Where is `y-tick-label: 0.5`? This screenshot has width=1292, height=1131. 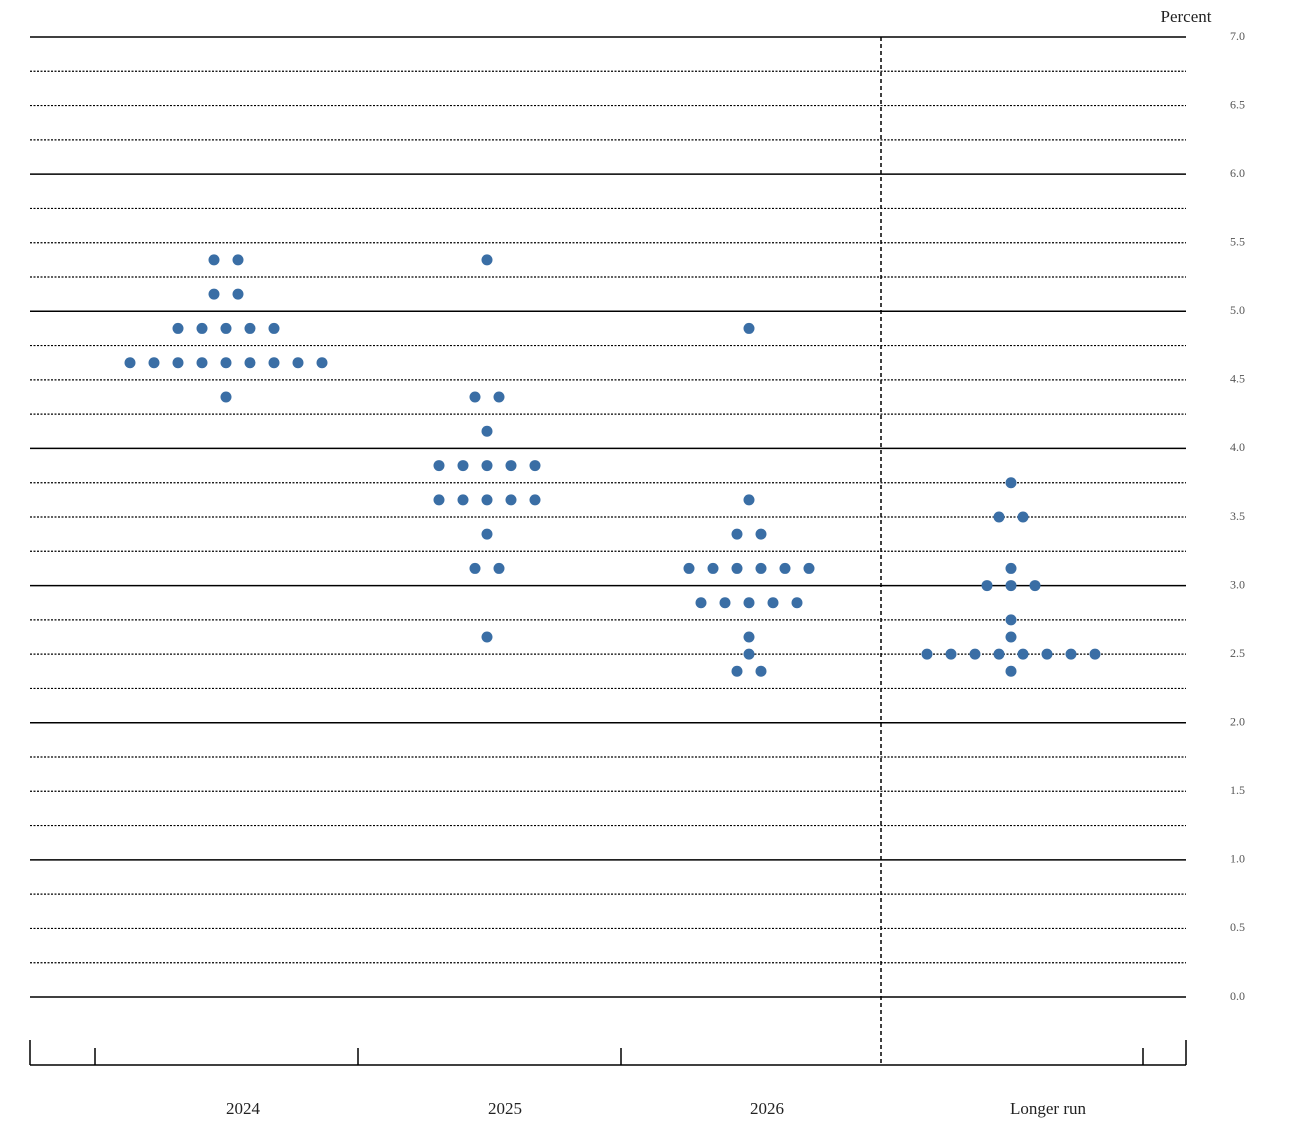
y-tick-label: 0.5 is located at coordinates (1237, 927).